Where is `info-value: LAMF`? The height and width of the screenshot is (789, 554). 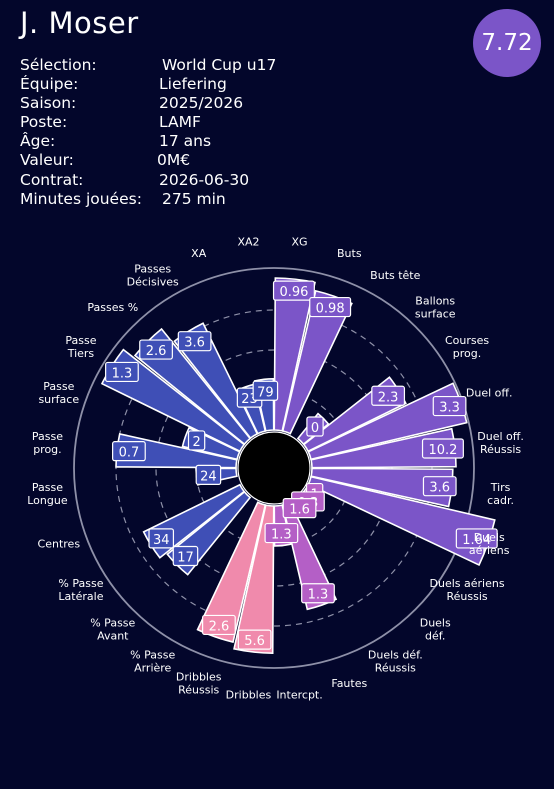
info-value: LAMF is located at coordinates (180, 122).